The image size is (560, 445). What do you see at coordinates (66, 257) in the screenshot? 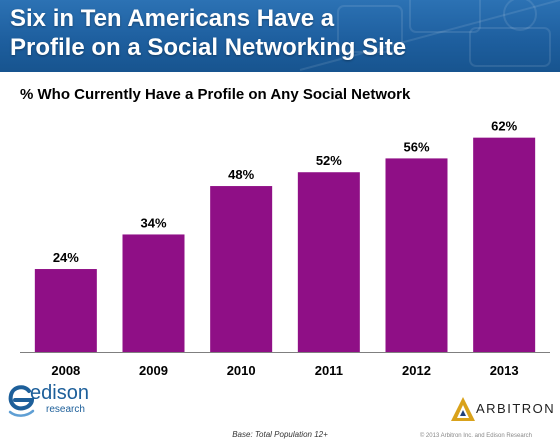
I see `data-label-2008: 24%` at bounding box center [66, 257].